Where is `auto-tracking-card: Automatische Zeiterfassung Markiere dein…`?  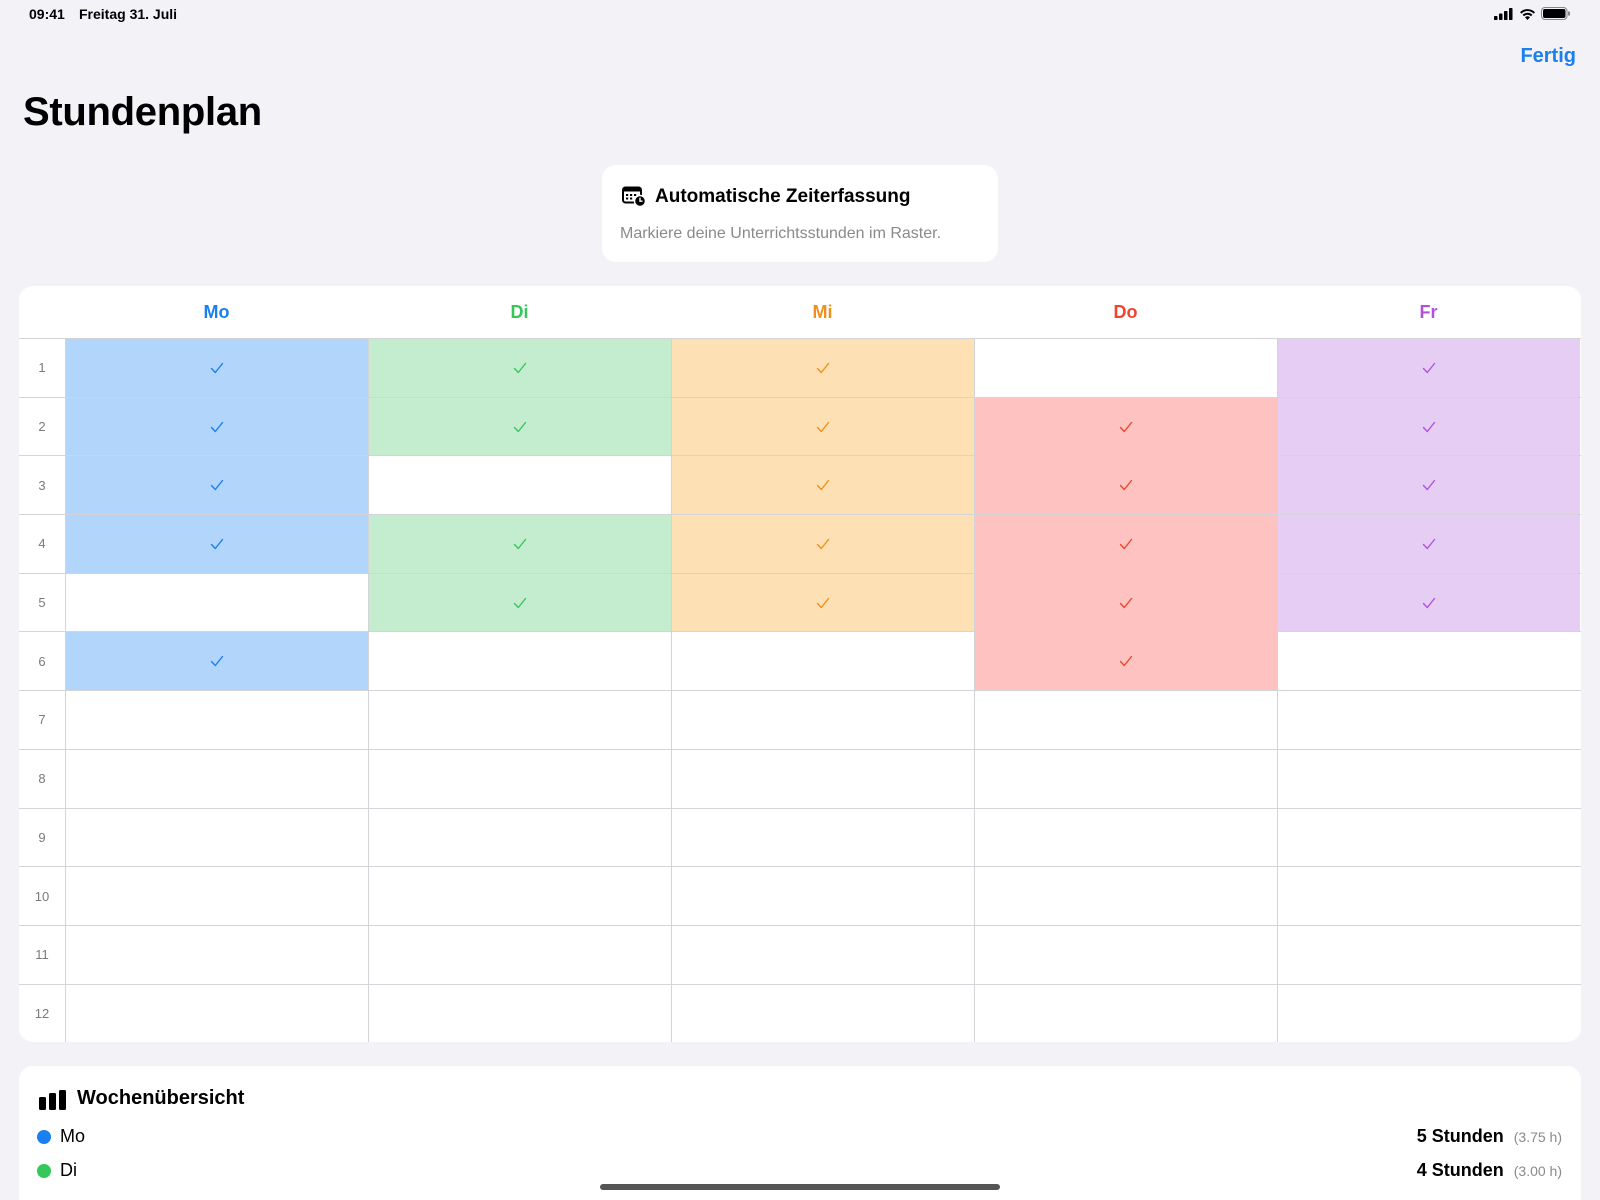 auto-tracking-card: Automatische Zeiterfassung Markiere dein… is located at coordinates (800, 213).